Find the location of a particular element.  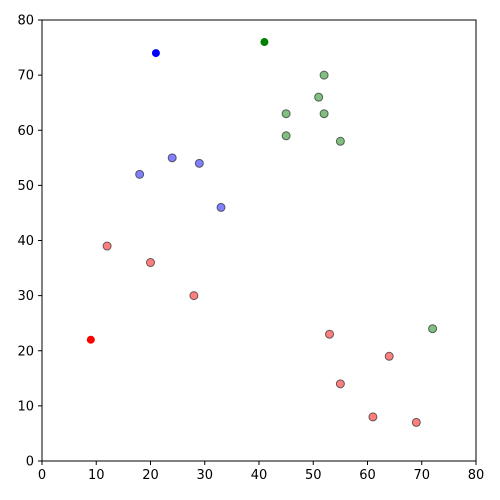

y-tick-label-4: 40 is located at coordinates (25, 241).